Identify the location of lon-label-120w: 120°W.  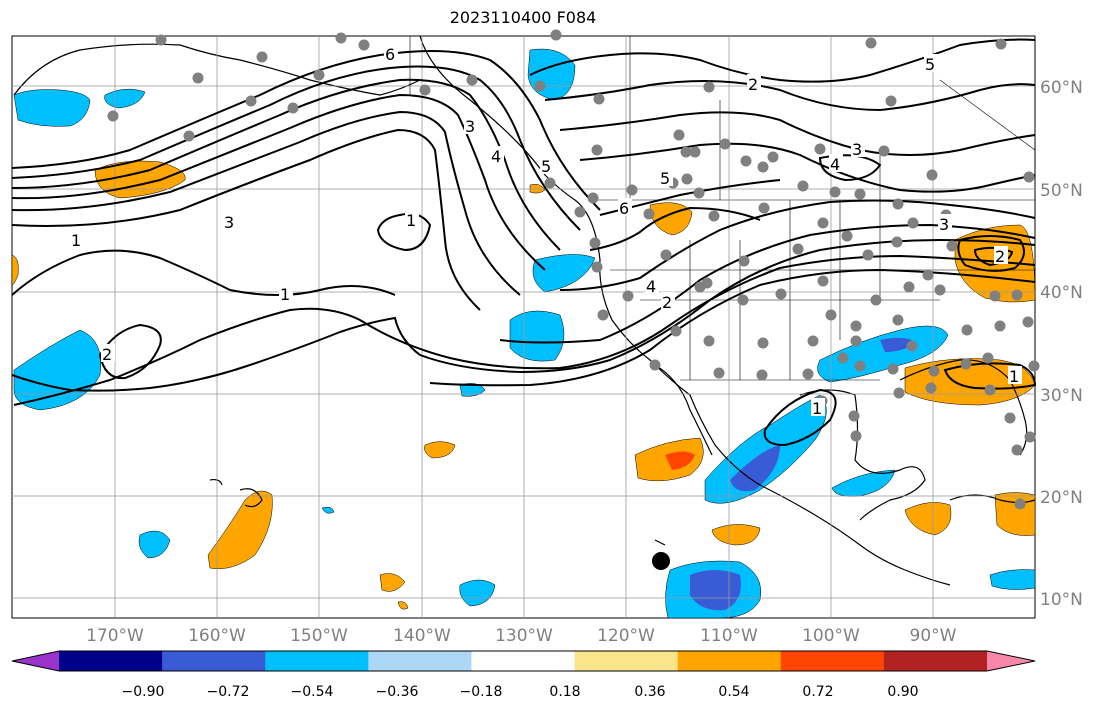
(626, 636).